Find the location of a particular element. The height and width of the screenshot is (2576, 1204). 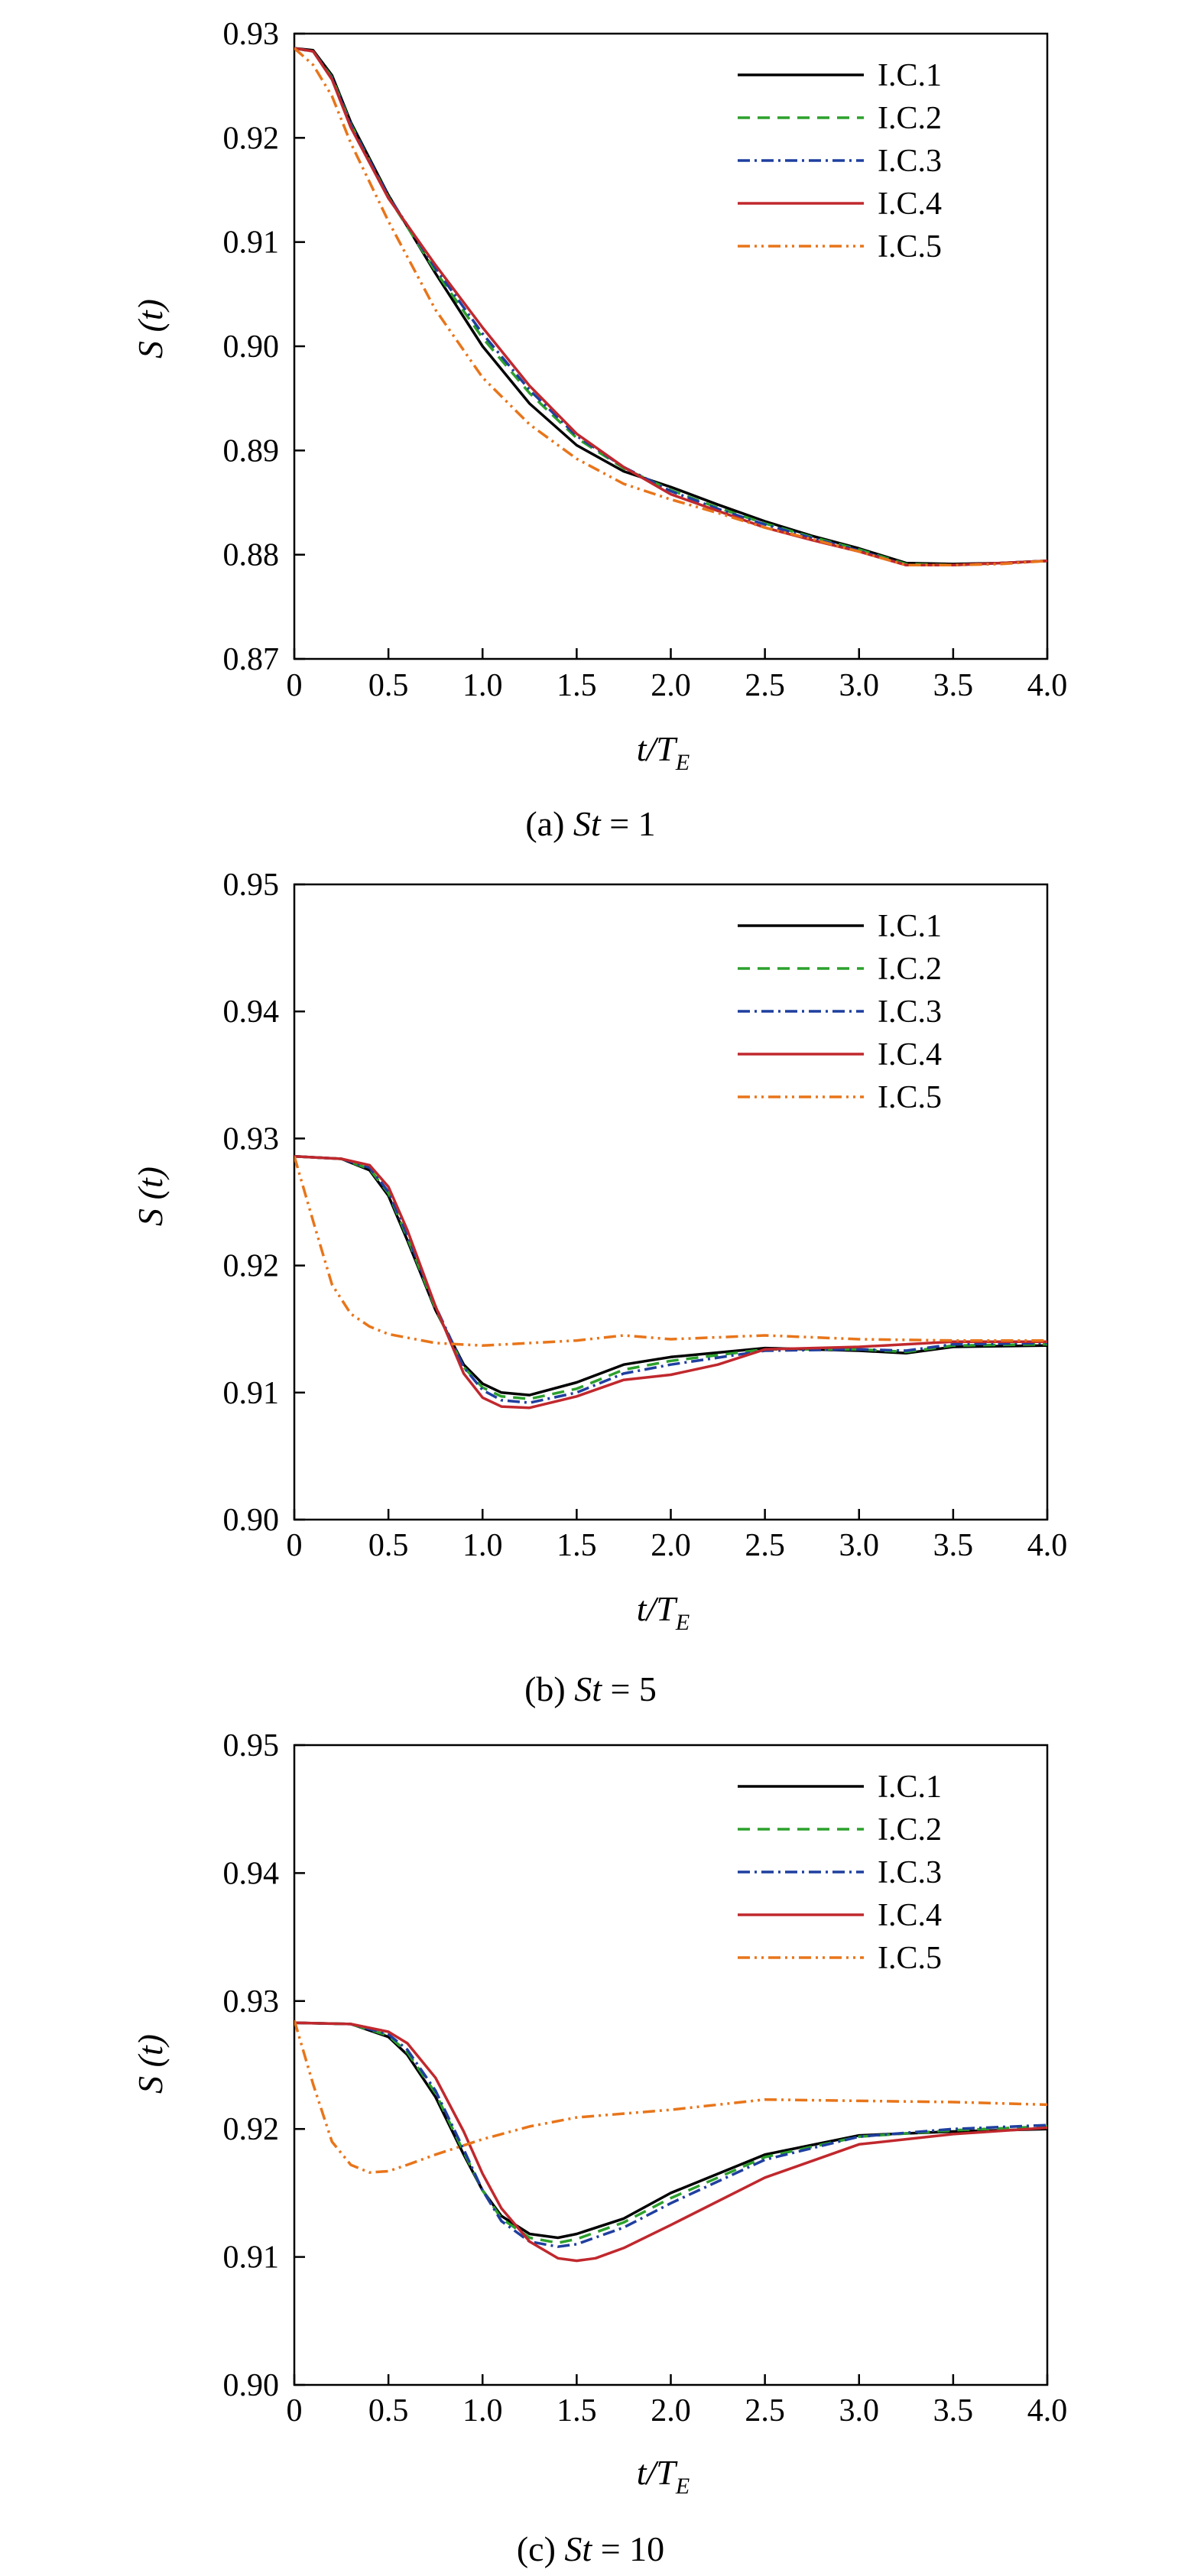

caption-prefix: (b) is located at coordinates (549, 1688).